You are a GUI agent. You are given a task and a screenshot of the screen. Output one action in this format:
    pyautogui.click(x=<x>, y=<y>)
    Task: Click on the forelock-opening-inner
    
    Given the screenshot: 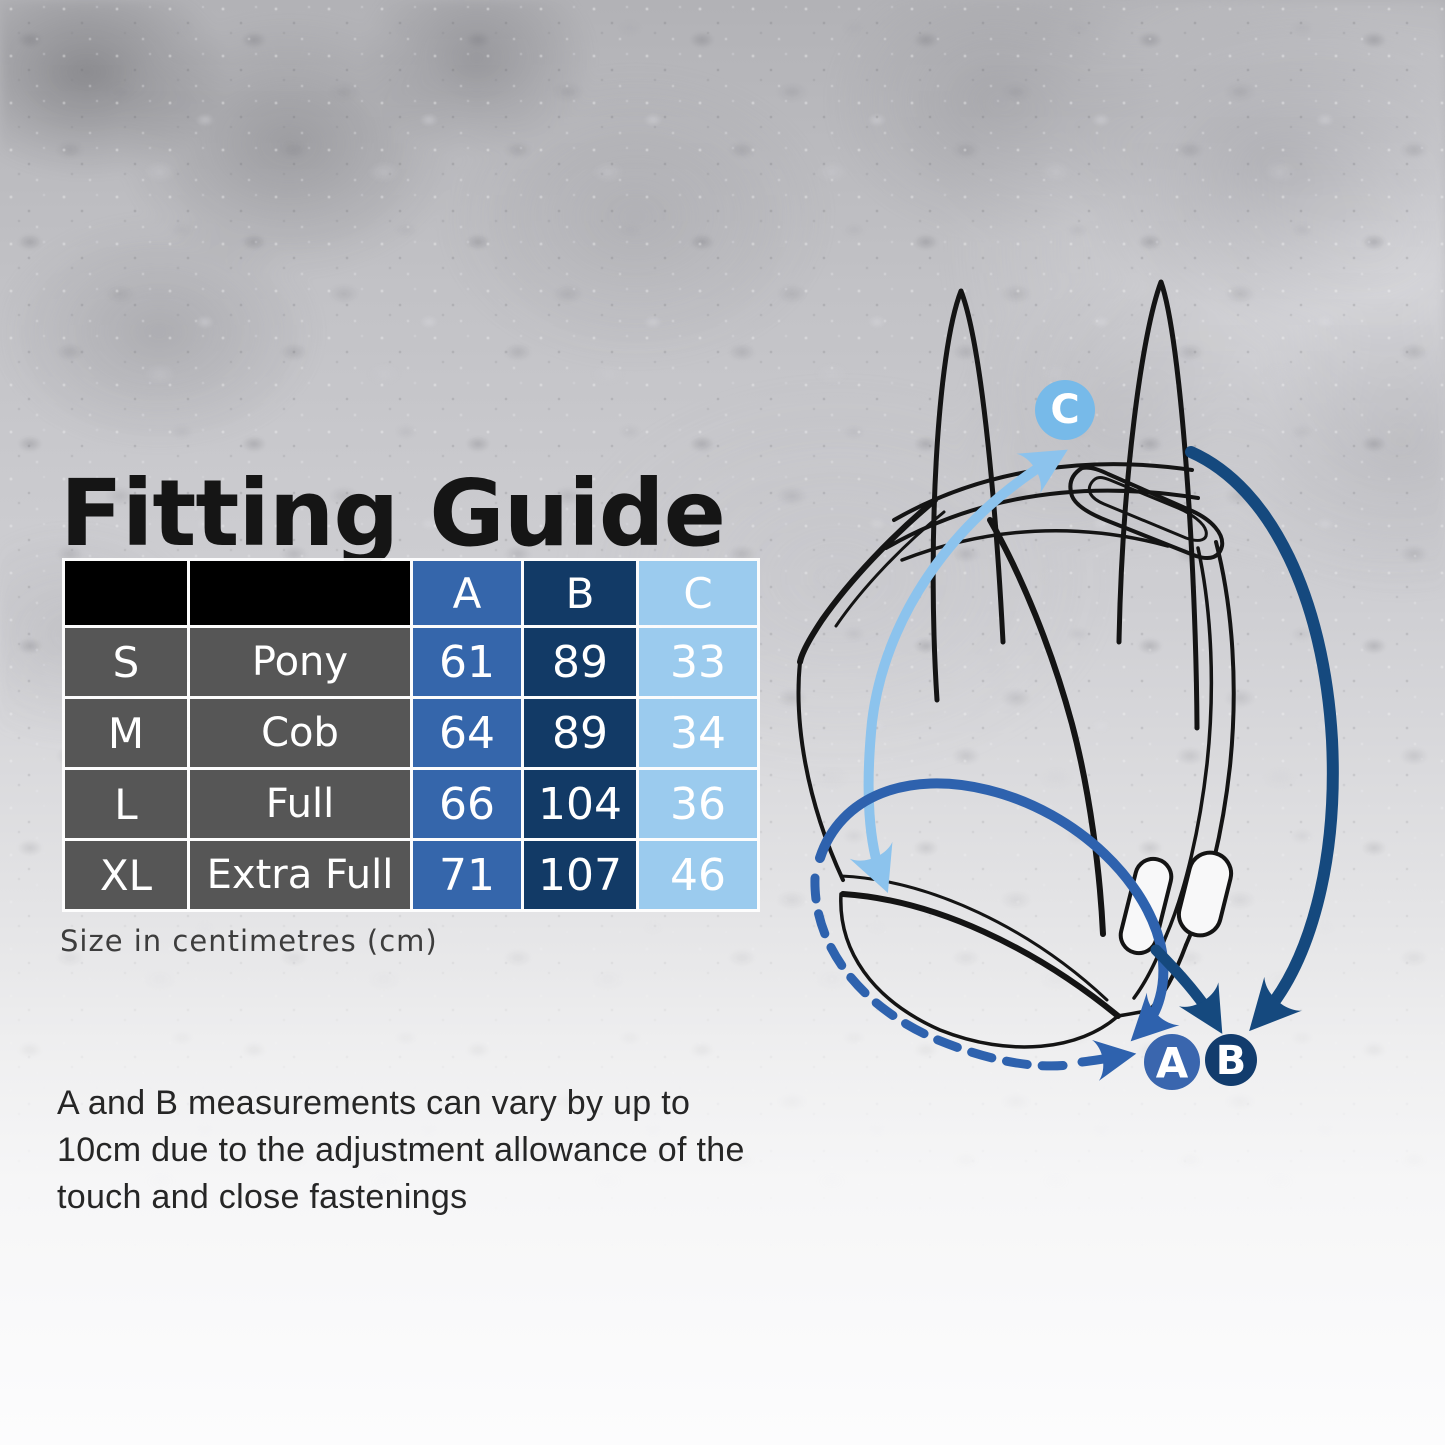 What is the action you would take?
    pyautogui.click(x=1147, y=509)
    